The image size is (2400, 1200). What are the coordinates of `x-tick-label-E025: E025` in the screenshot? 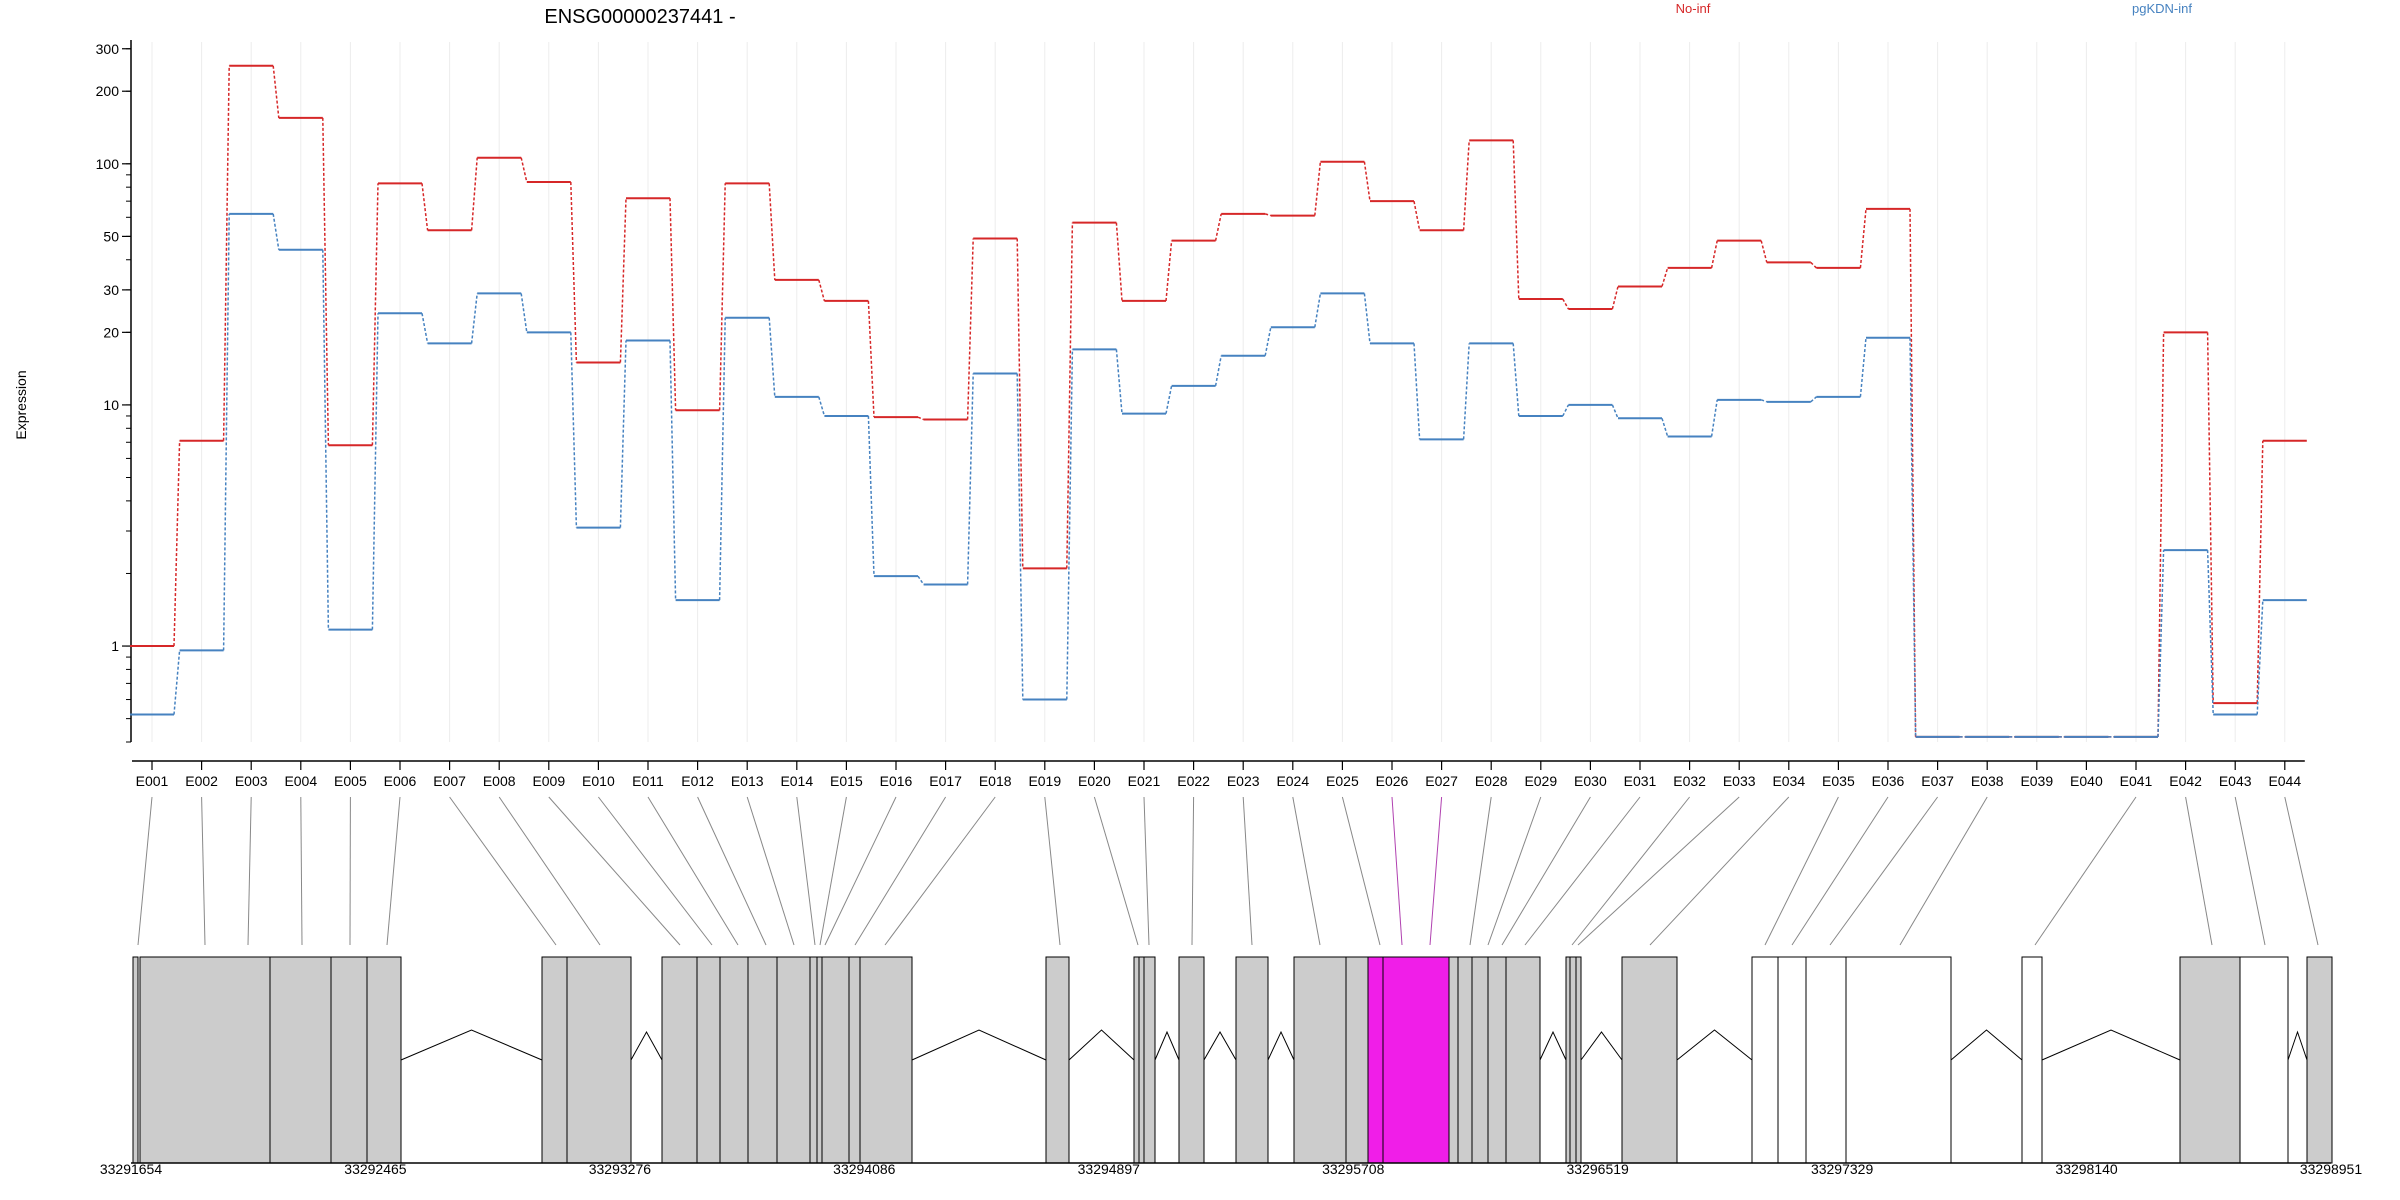 It's located at (1342, 781).